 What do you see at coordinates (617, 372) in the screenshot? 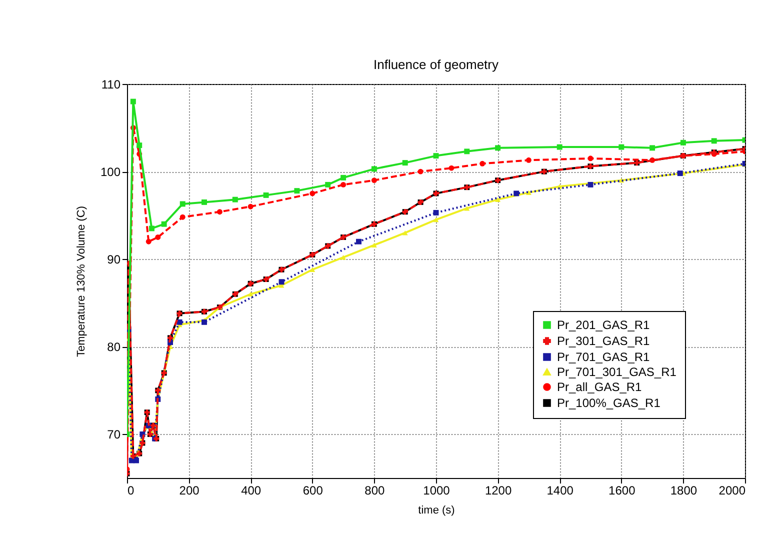
I see `legend-label: Pr_701_301_GAS_R1` at bounding box center [617, 372].